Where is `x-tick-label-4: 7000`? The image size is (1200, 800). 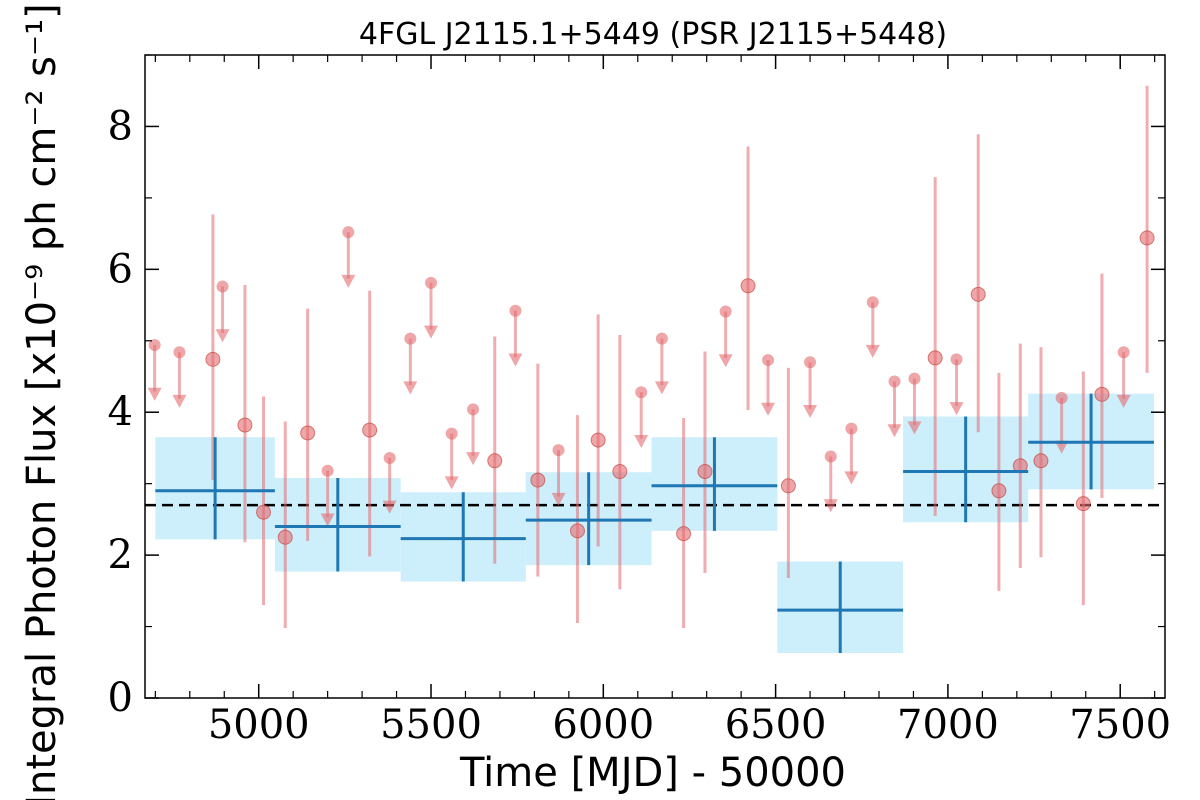
x-tick-label-4: 7000 is located at coordinates (948, 725).